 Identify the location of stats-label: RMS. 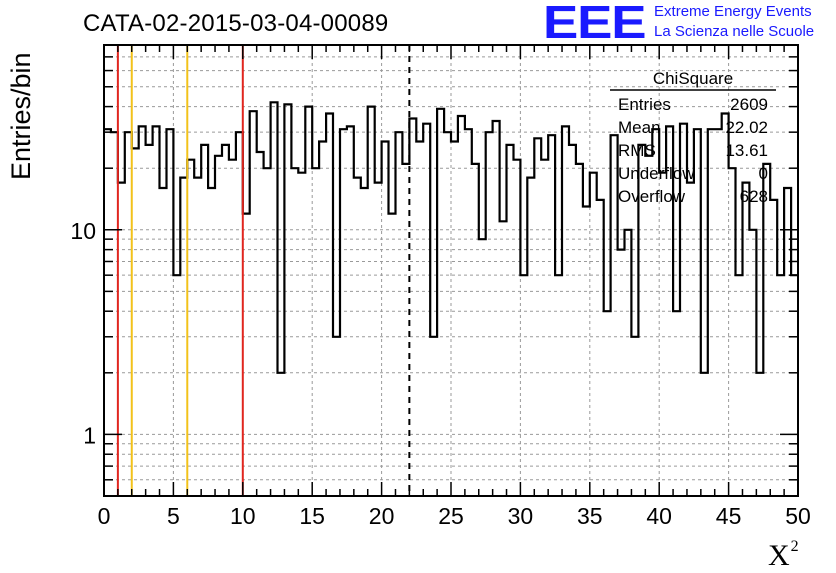
(637, 150).